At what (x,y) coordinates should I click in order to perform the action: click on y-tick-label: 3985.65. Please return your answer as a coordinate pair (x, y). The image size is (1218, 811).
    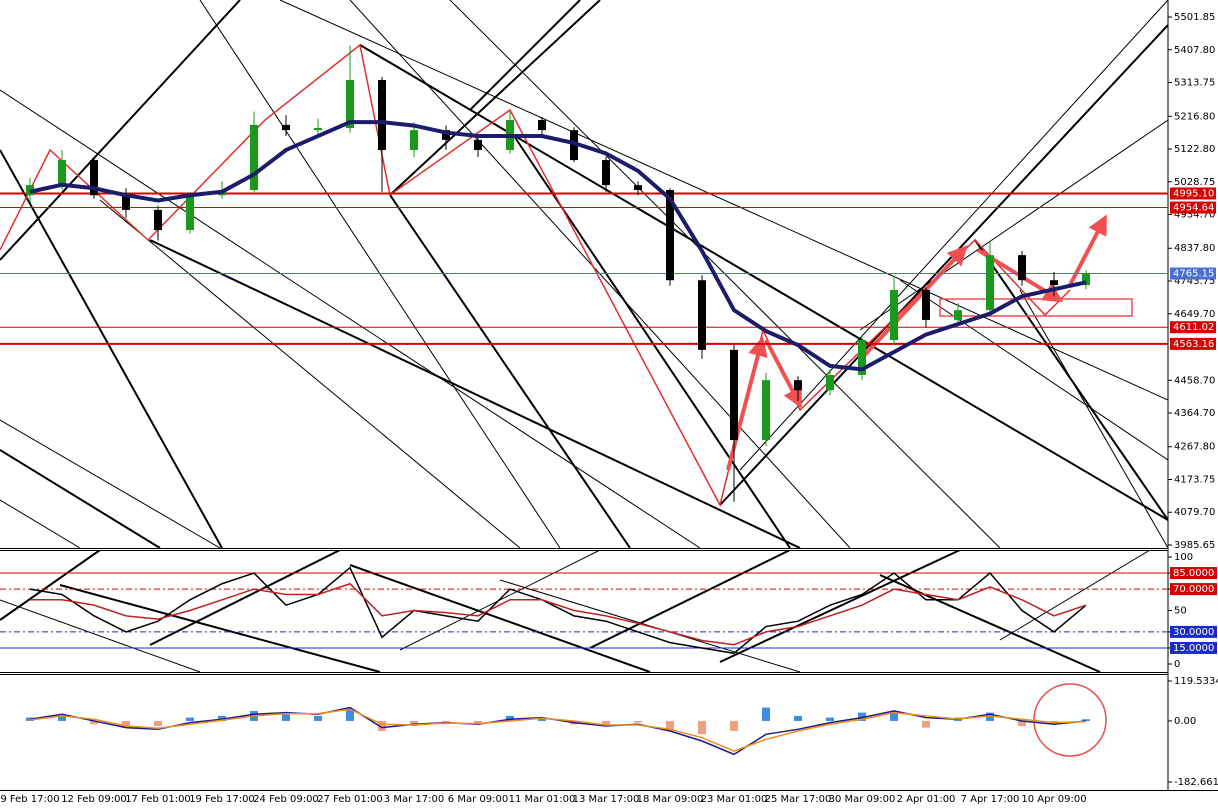
    Looking at the image, I should click on (1194, 545).